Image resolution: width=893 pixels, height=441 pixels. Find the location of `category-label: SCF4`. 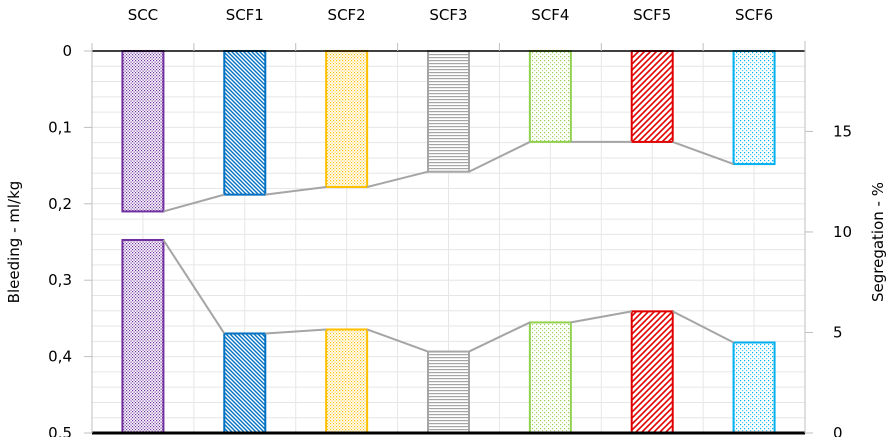

category-label: SCF4 is located at coordinates (550, 15).